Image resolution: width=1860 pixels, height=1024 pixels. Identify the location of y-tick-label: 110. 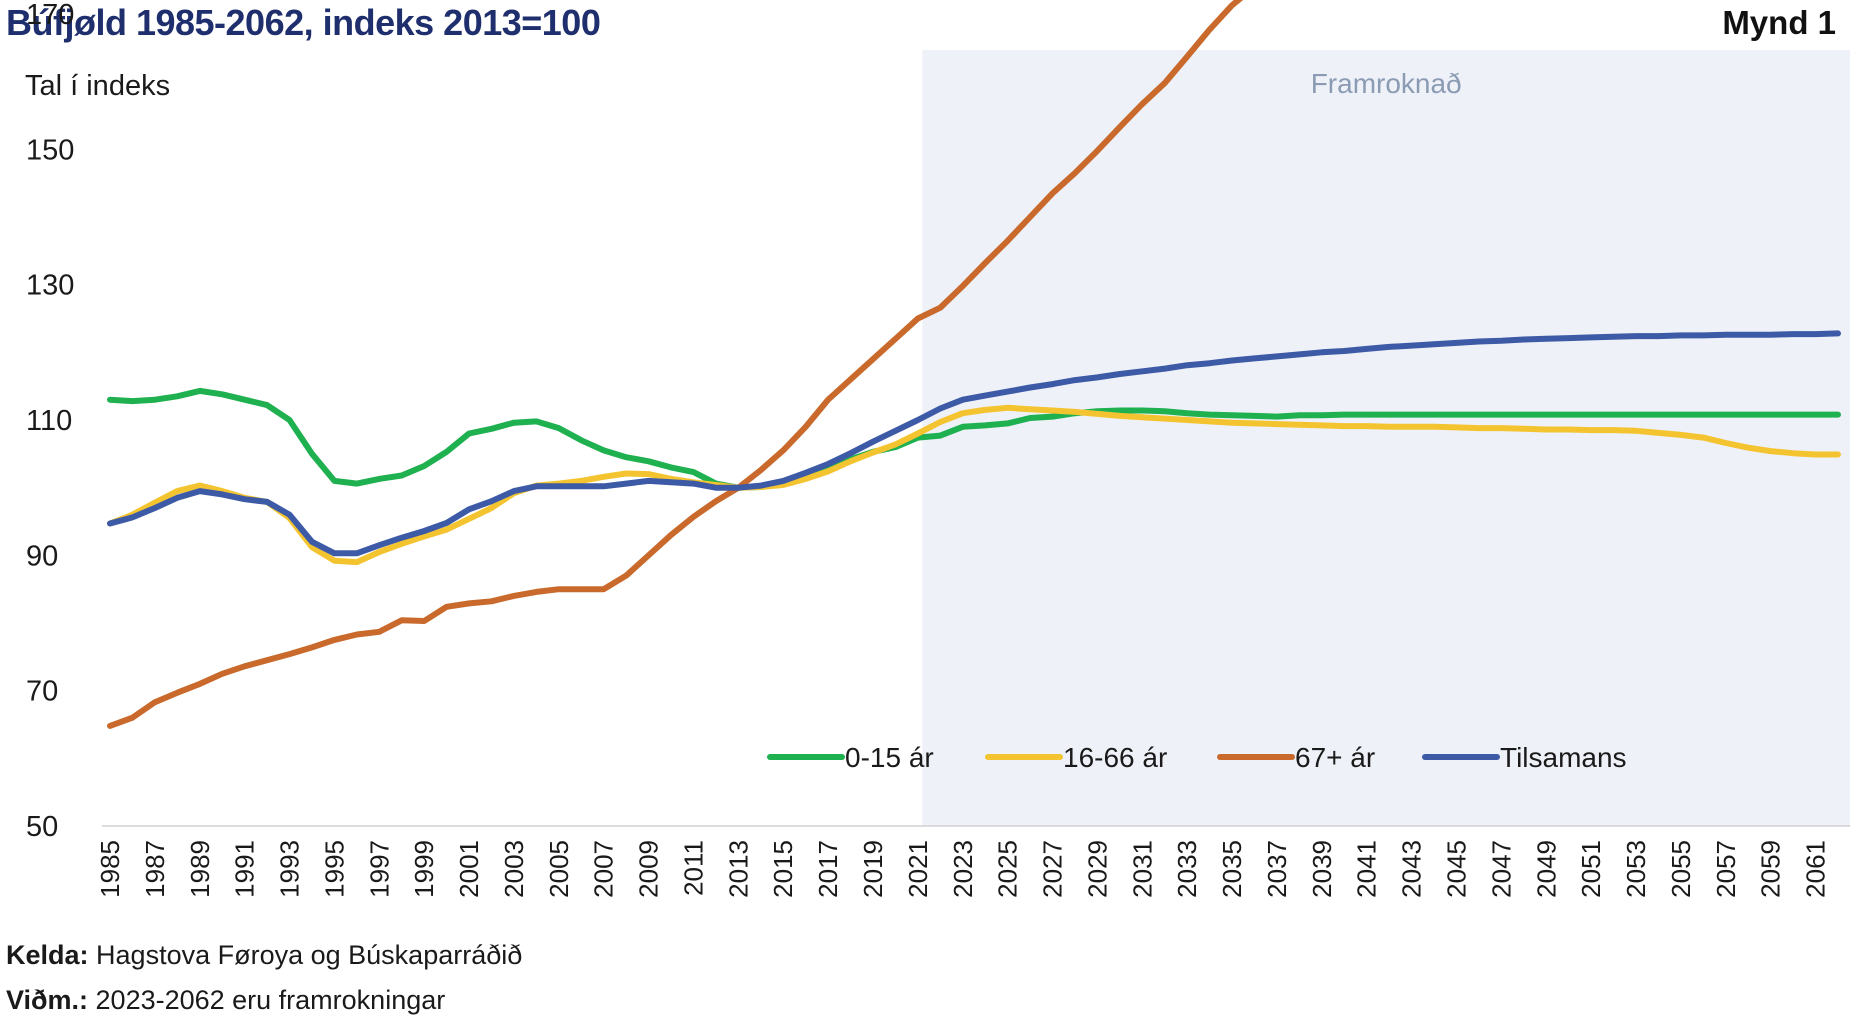
(49, 421).